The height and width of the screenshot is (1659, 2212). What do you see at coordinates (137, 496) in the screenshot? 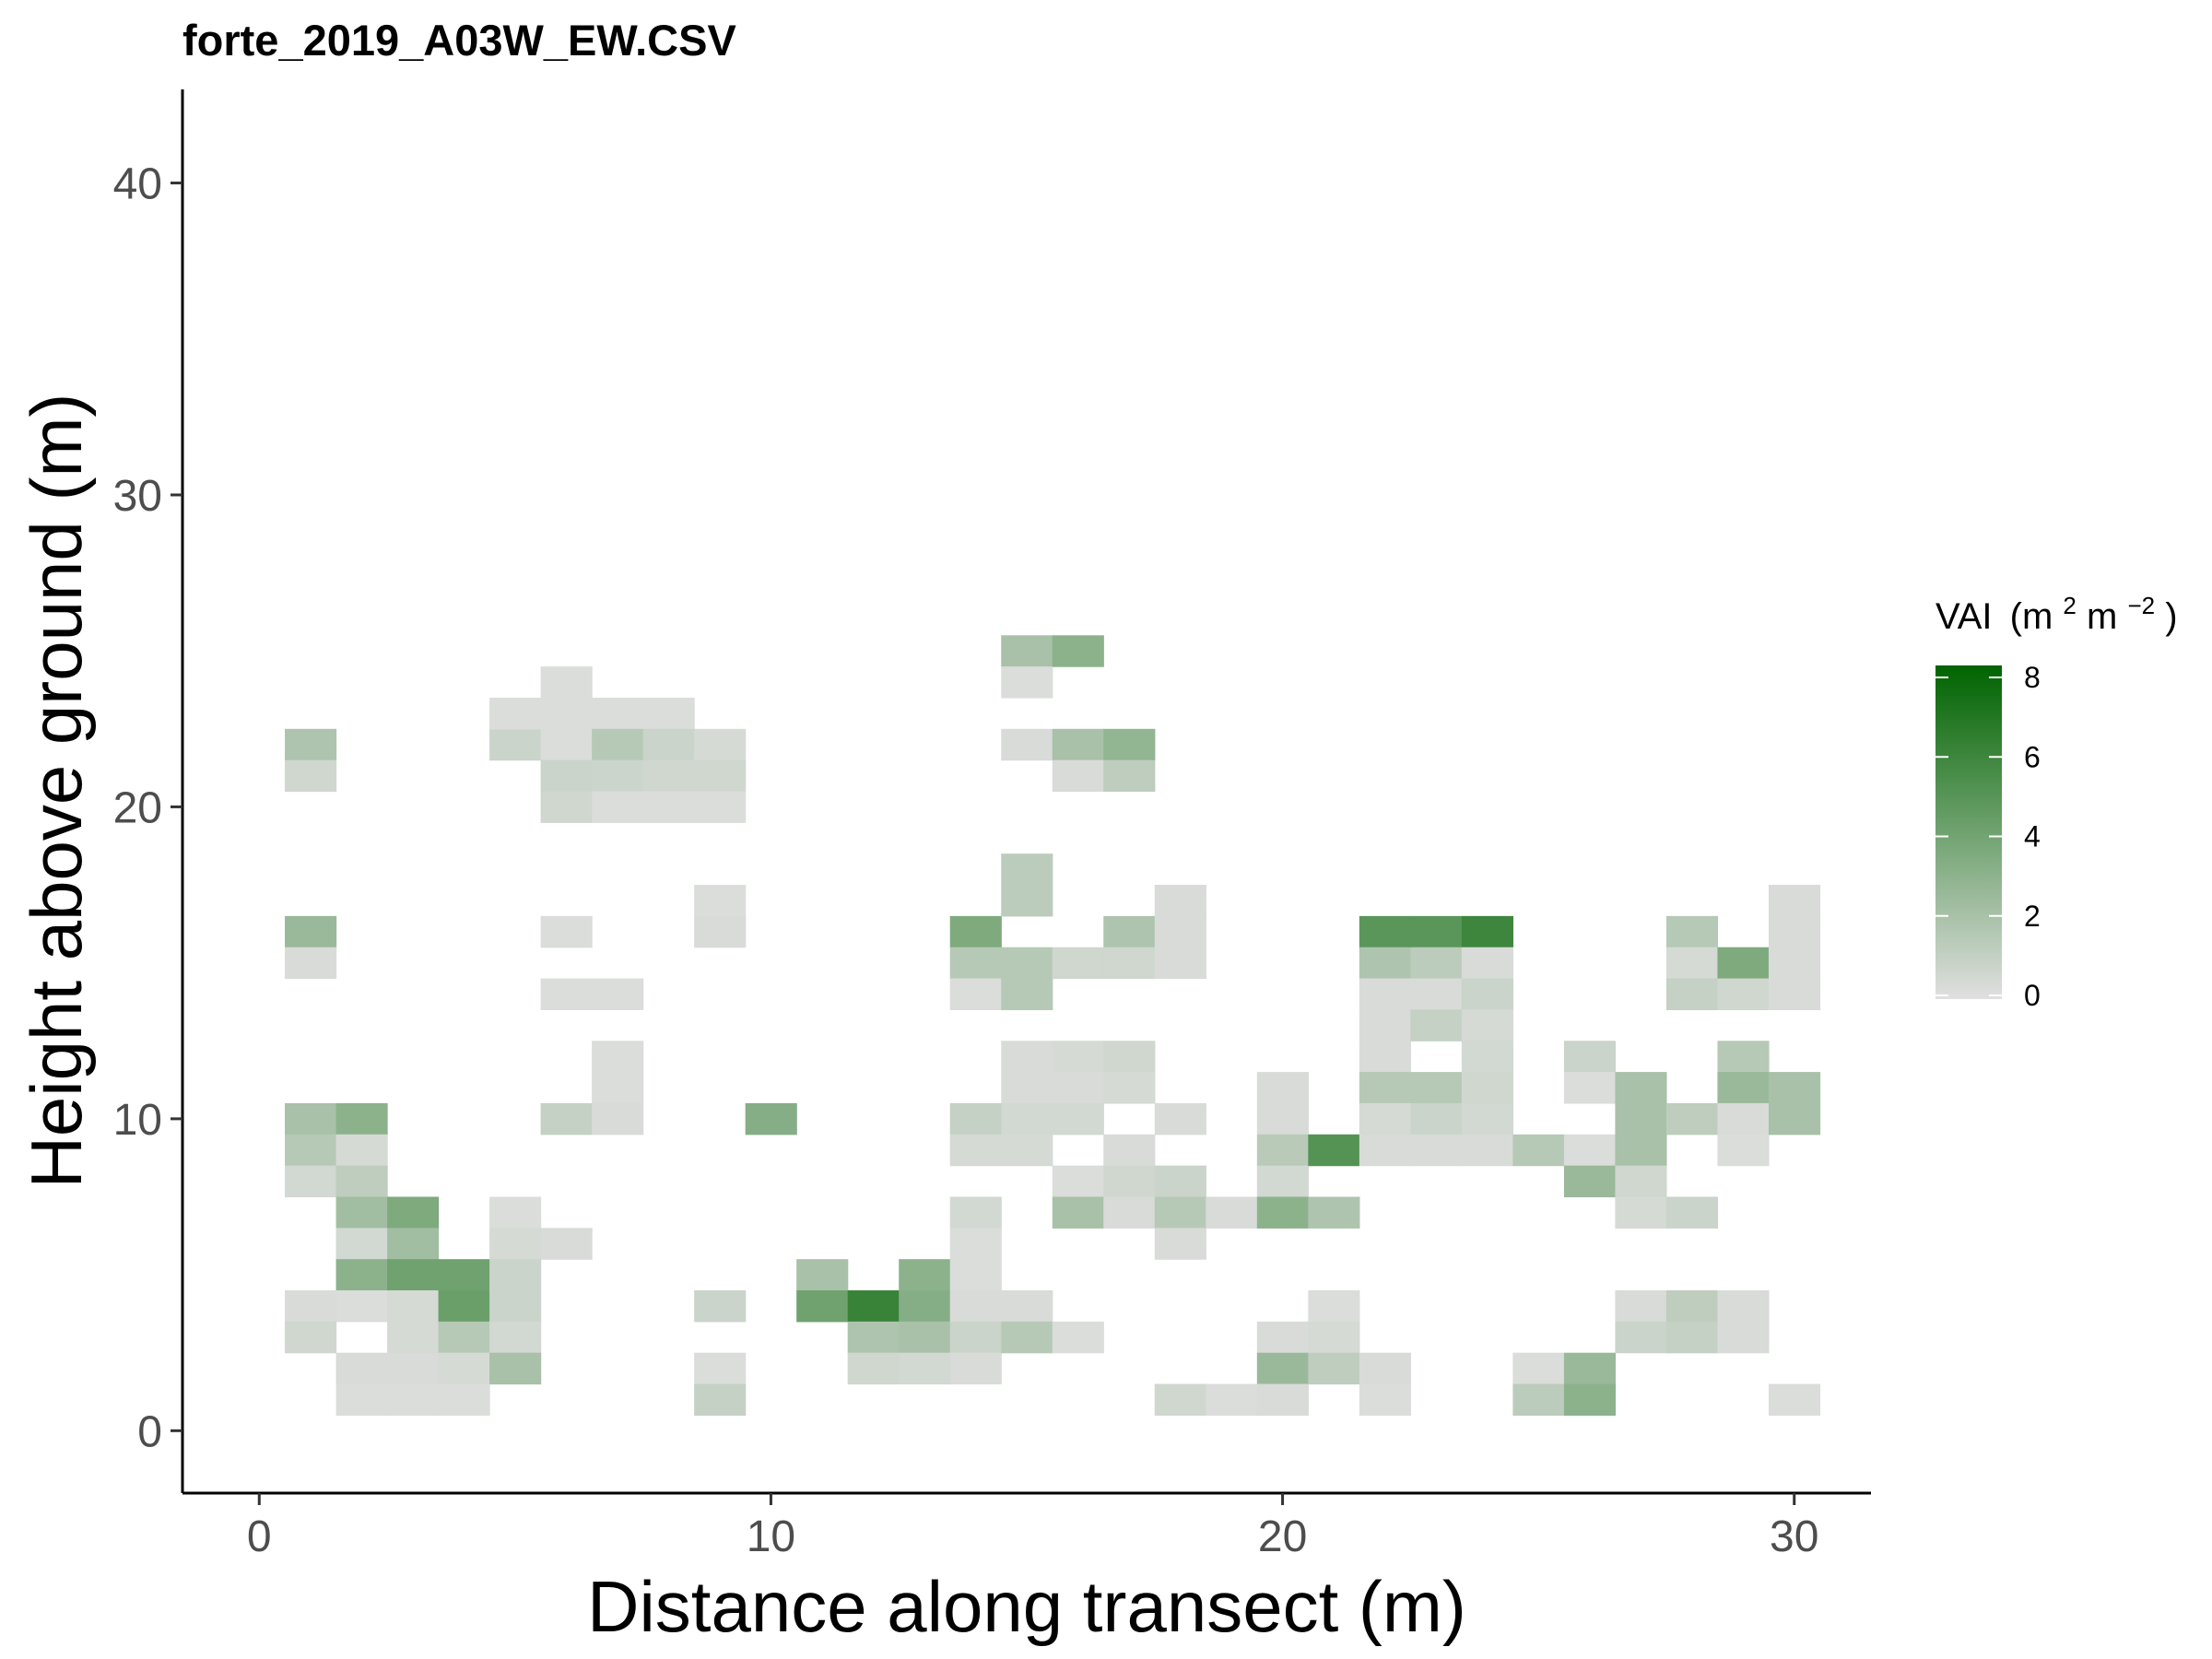
I see `y-tick-label: 30` at bounding box center [137, 496].